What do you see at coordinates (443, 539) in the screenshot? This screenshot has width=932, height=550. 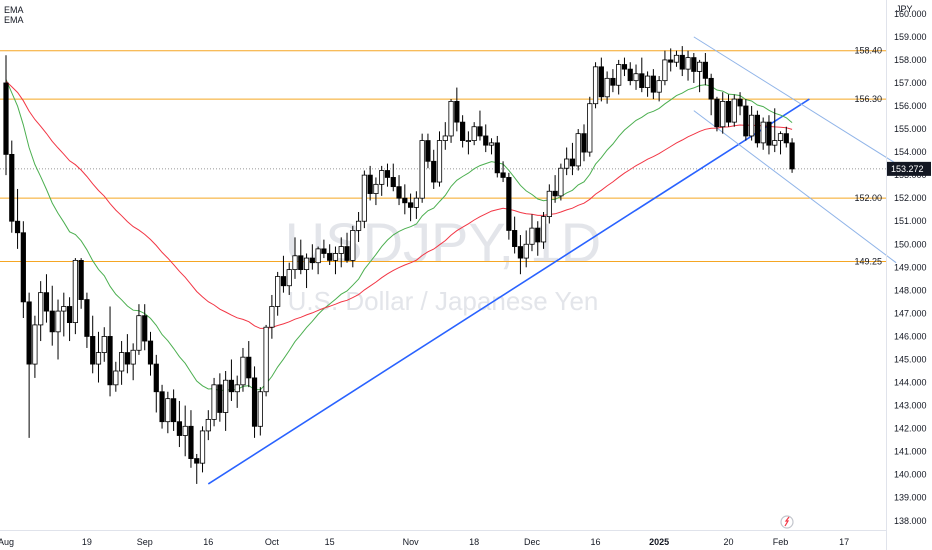 I see `time-axis: Aug 19 Sep 16 Oct 15 Nov 18 Dec 16 2025 20 Feb 17` at bounding box center [443, 539].